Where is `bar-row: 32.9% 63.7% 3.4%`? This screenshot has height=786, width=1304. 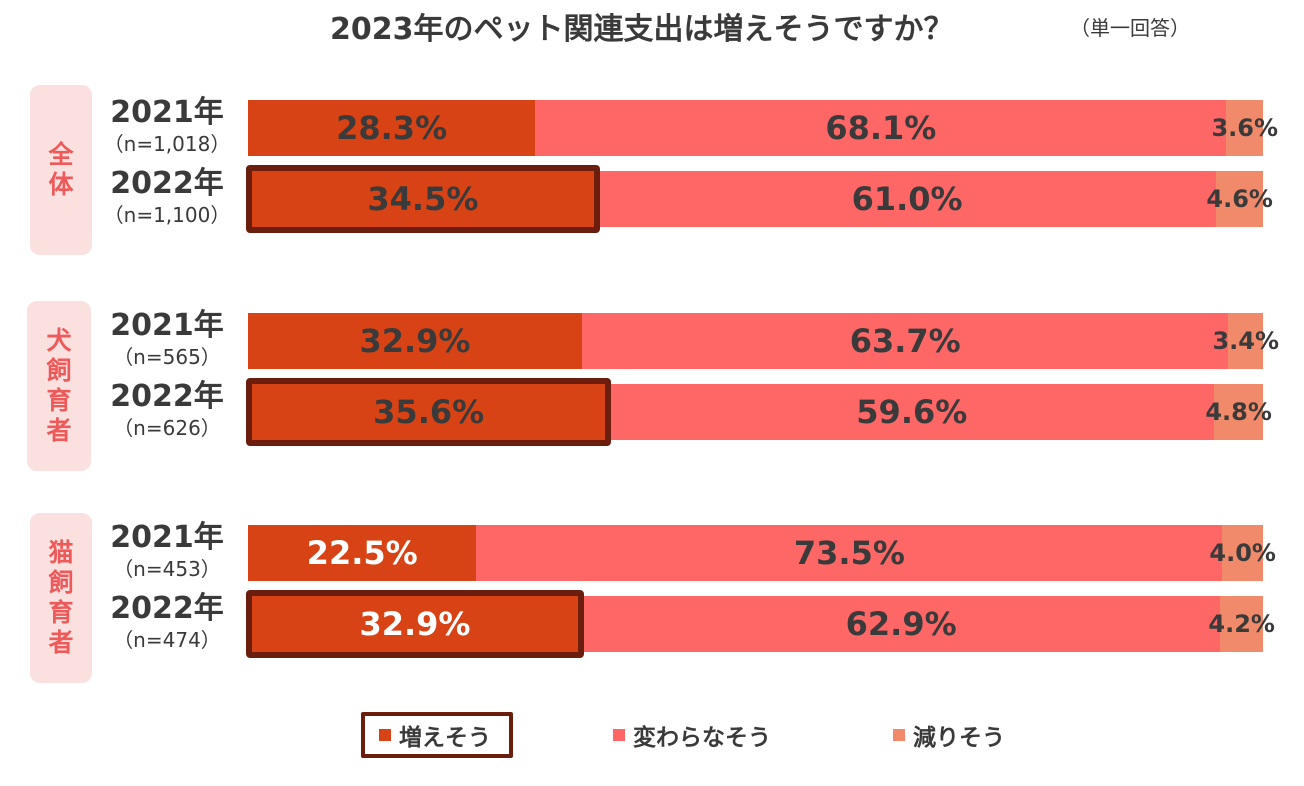
bar-row: 32.9% 63.7% 3.4% is located at coordinates (763, 341).